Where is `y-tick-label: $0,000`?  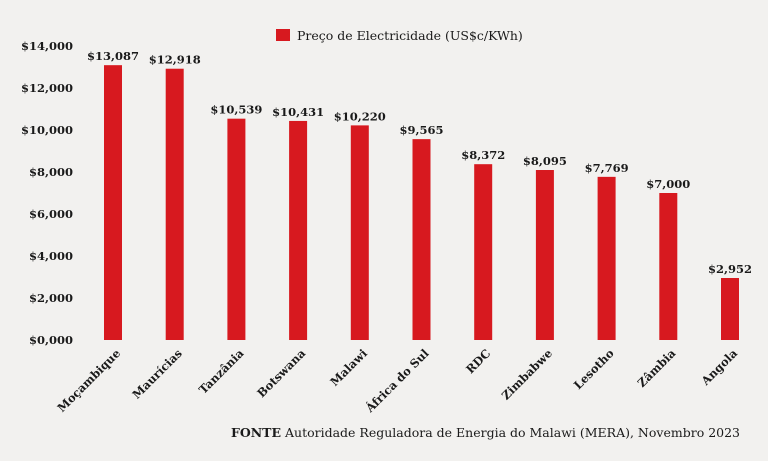 y-tick-label: $0,000 is located at coordinates (51, 340).